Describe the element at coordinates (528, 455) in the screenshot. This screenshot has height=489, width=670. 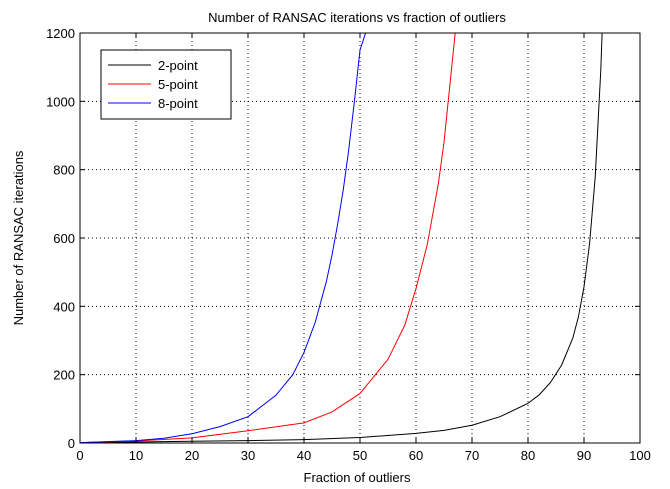
I see `x-tick-label: 80` at that location.